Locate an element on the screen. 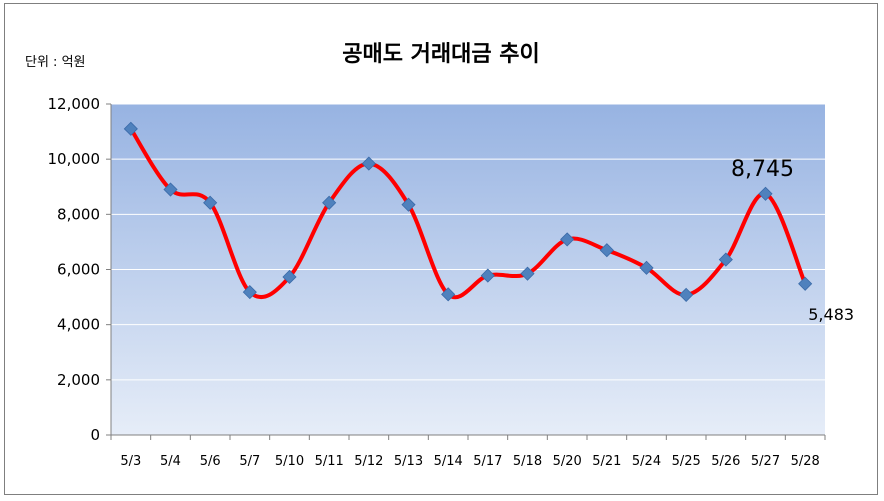 This screenshot has width=884, height=501. x-tick-label: 5/6 is located at coordinates (210, 461).